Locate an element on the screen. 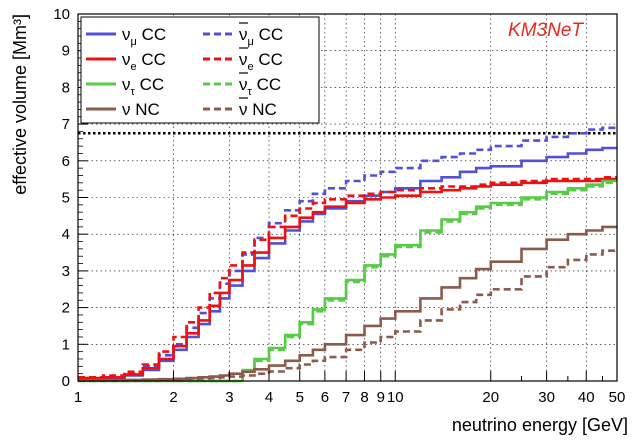 The width and height of the screenshot is (637, 440). x-tick-label: 9 is located at coordinates (381, 397).